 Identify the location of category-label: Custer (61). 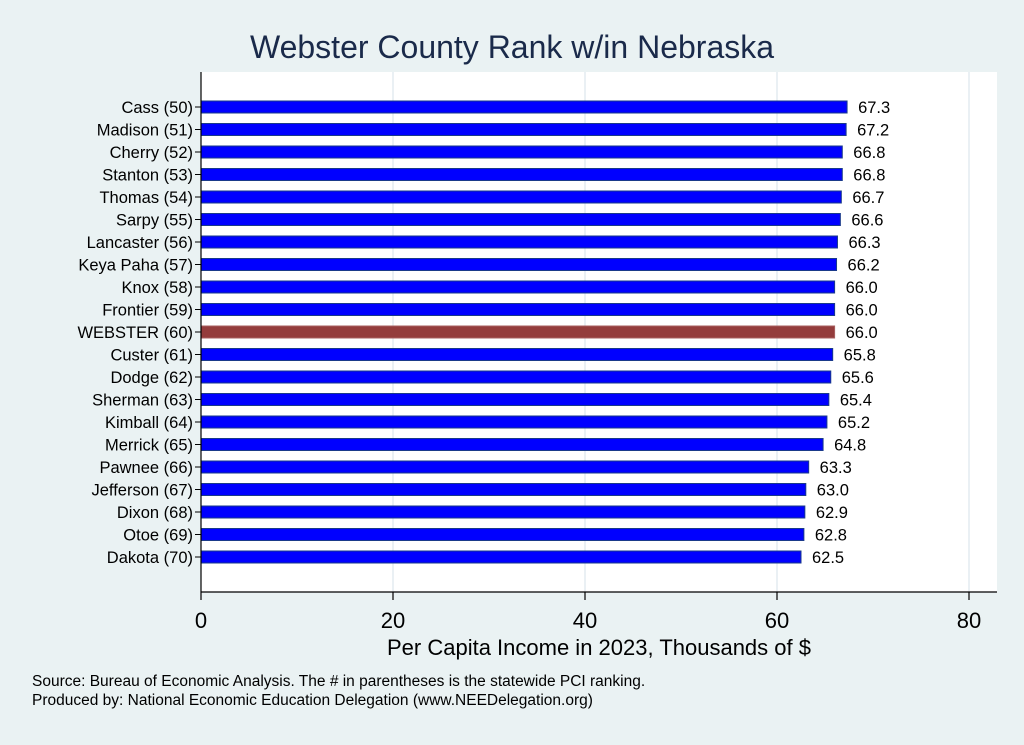
(151, 356).